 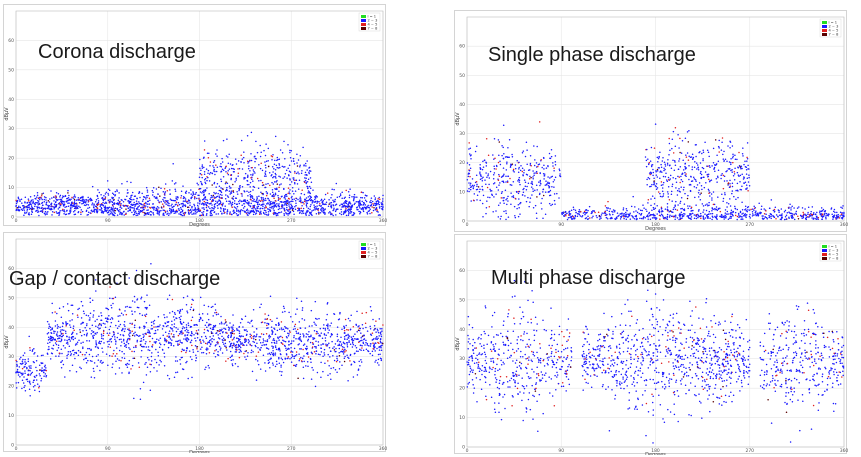 I want to click on y-axis-label: dBµV, so click(x=7, y=342).